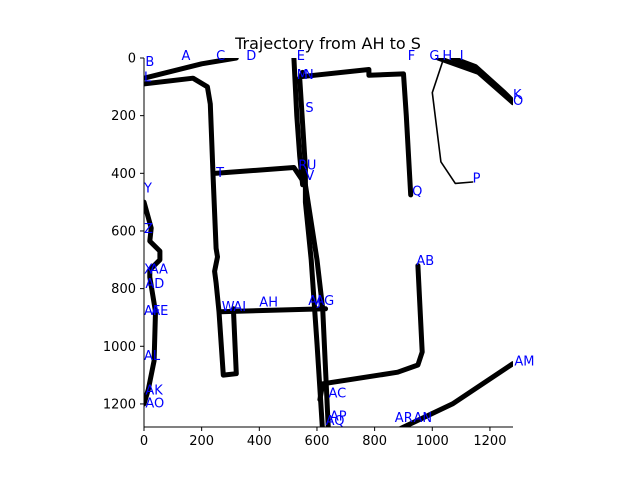 Image resolution: width=640 pixels, height=480 pixels. Describe the element at coordinates (144, 441) in the screenshot. I see `x-tick-label-0: 0` at that location.